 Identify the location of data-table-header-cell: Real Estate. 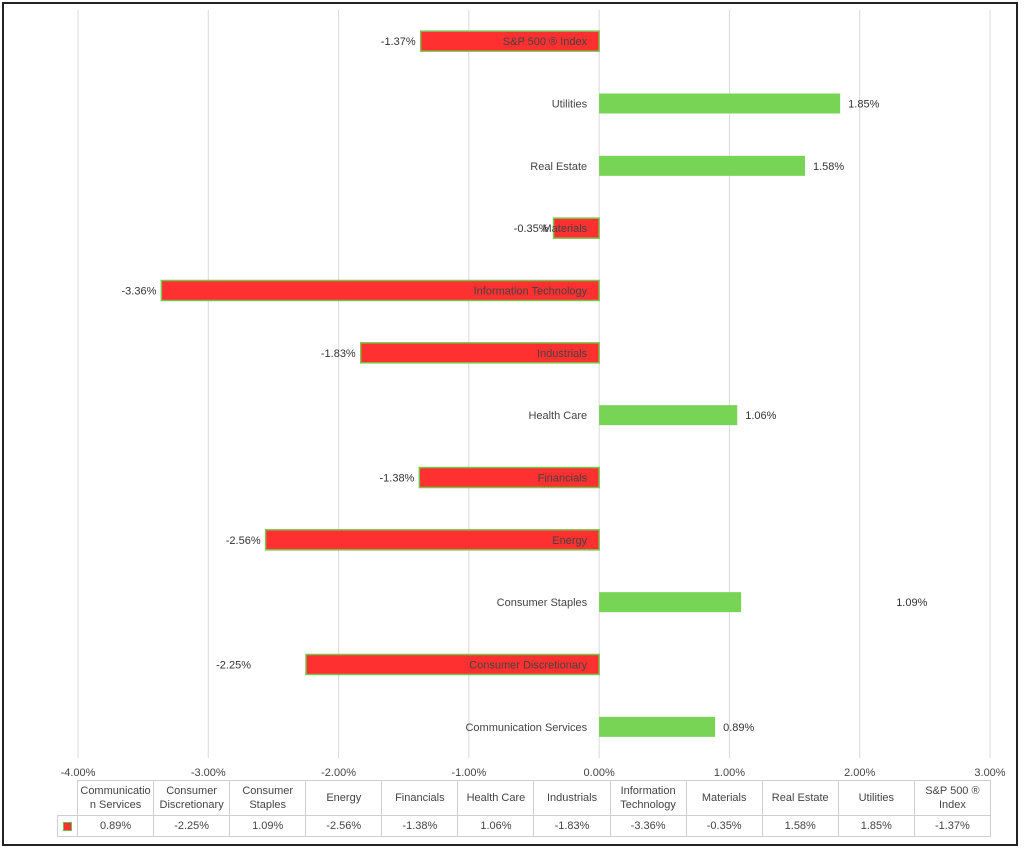
(800, 798).